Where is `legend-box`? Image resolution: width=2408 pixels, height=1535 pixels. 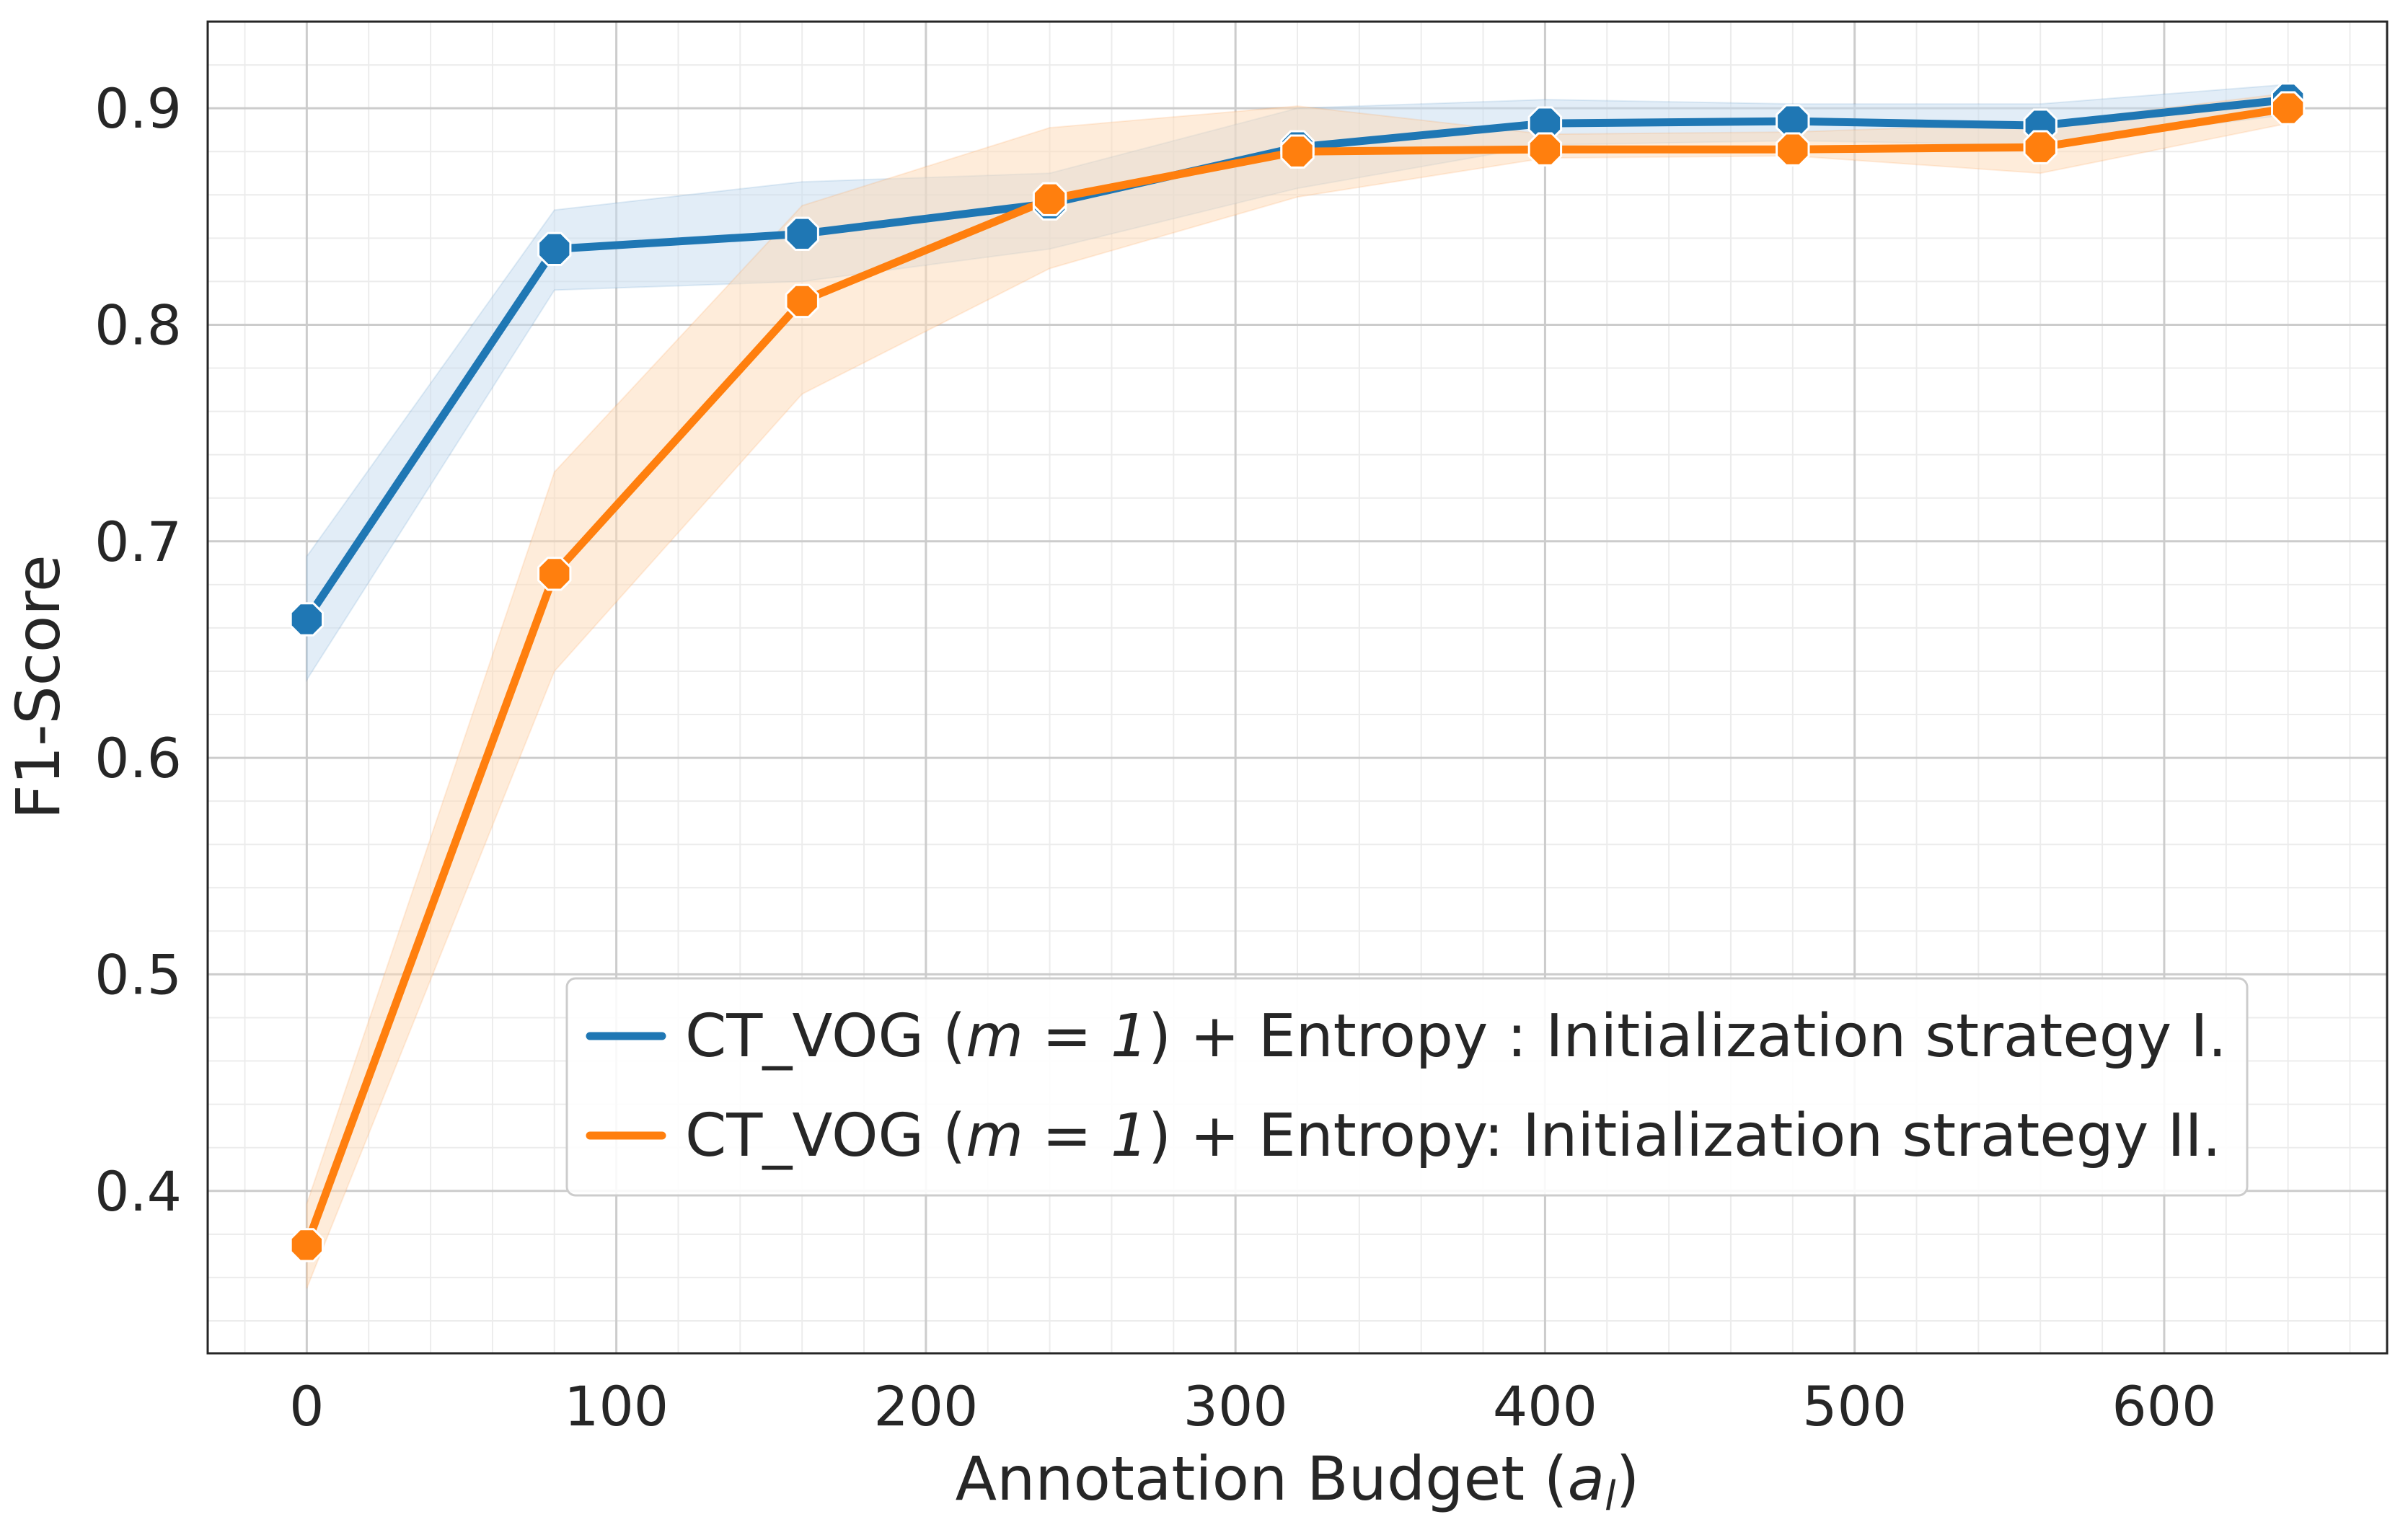 legend-box is located at coordinates (1407, 1087).